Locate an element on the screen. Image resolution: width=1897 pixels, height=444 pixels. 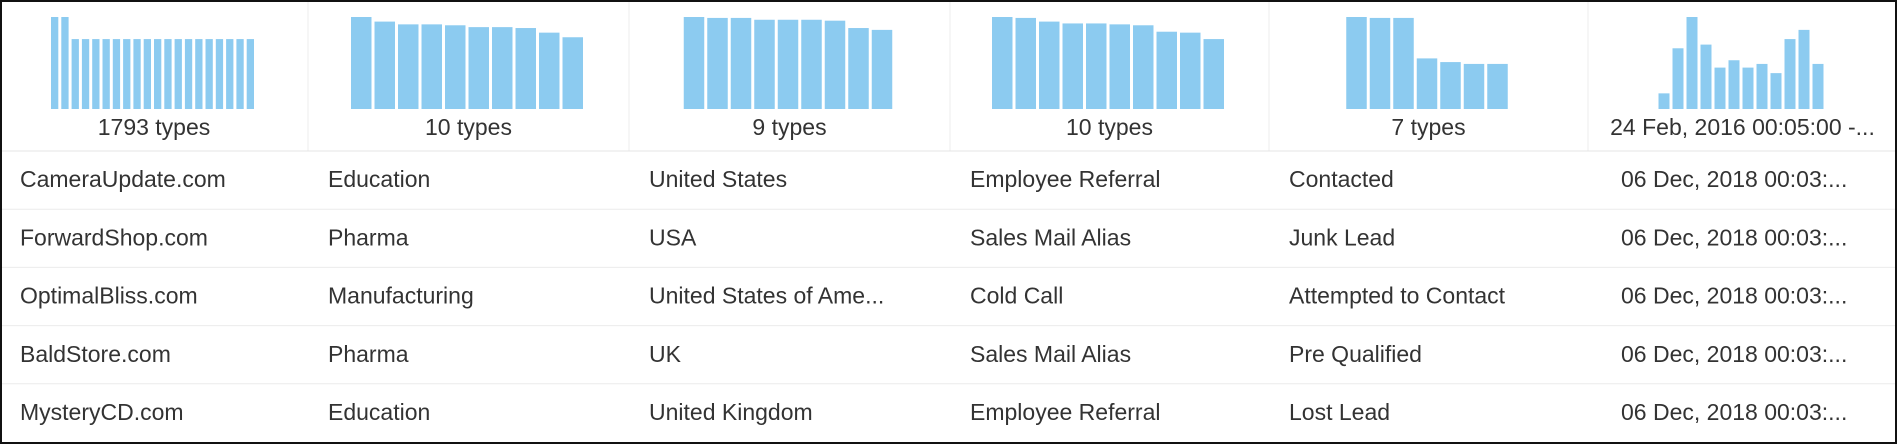
cell-text: United States is located at coordinates (718, 179).